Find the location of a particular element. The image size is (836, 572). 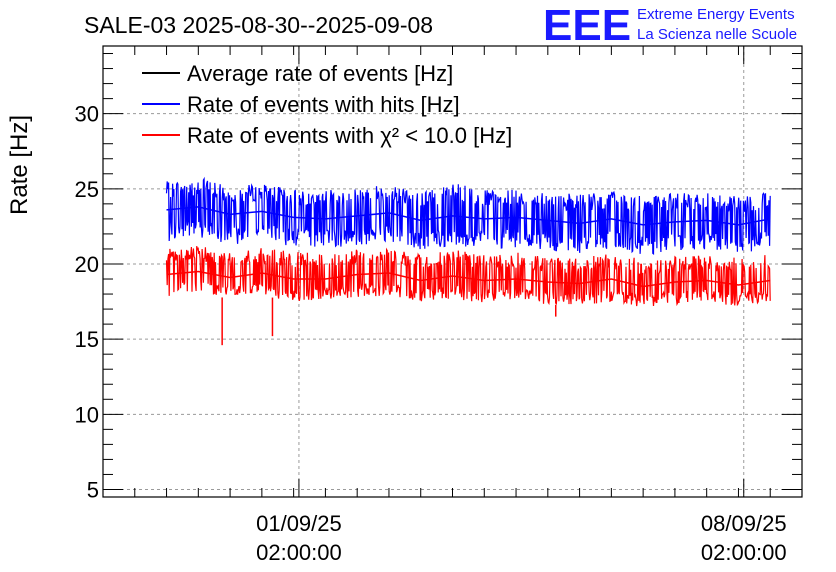

y-tick-label: 10 is located at coordinates (87, 414).